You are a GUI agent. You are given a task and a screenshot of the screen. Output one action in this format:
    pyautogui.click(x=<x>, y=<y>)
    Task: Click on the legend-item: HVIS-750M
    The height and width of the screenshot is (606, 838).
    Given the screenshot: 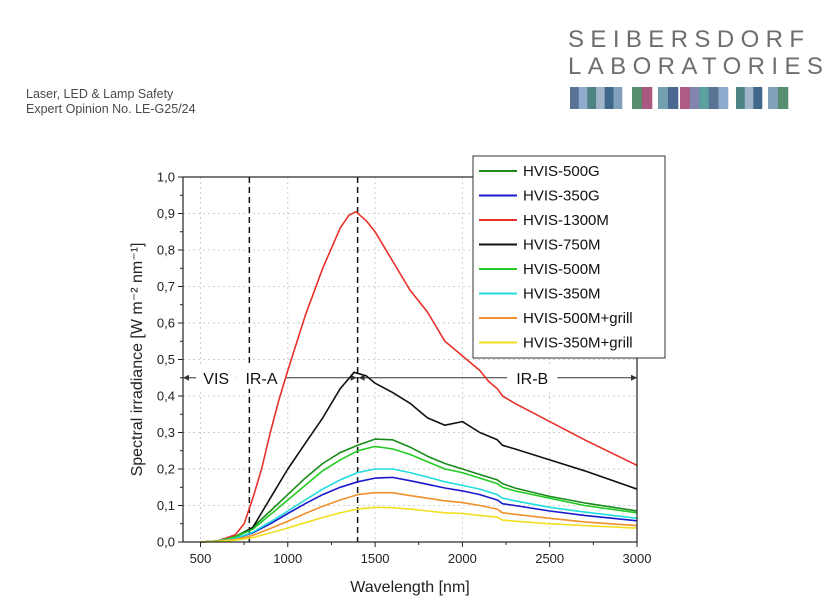 What is the action you would take?
    pyautogui.click(x=540, y=245)
    